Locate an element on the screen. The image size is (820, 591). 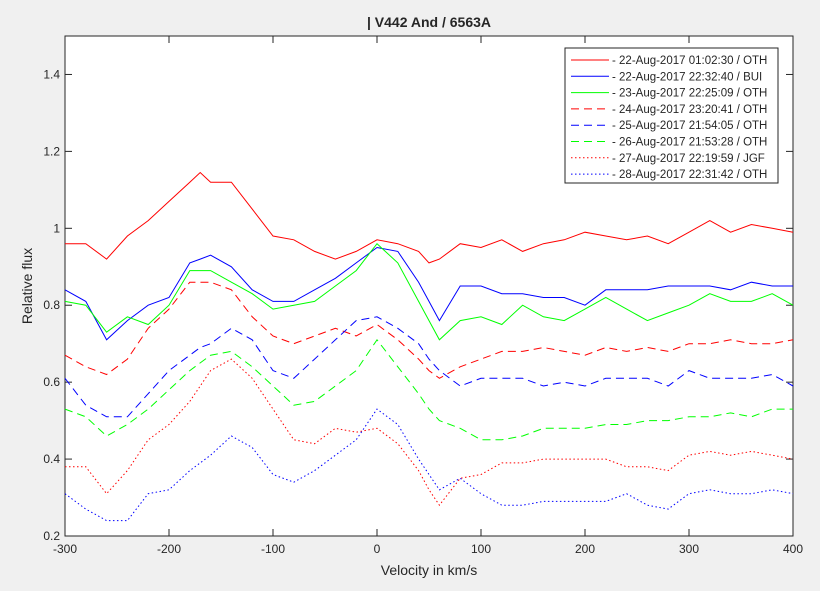
x-tick-label: 200 is located at coordinates (585, 549).